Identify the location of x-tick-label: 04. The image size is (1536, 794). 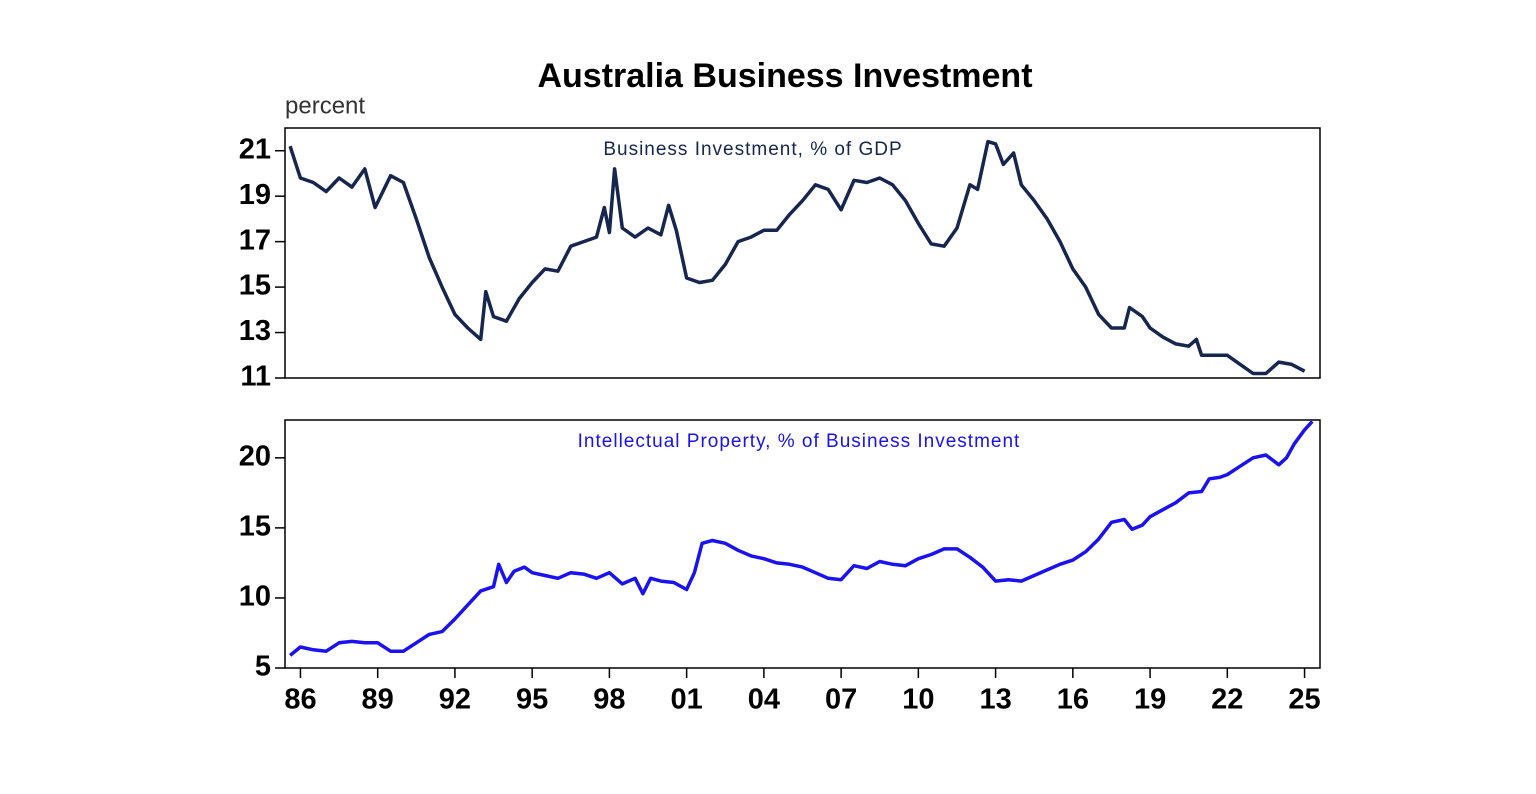
(764, 700).